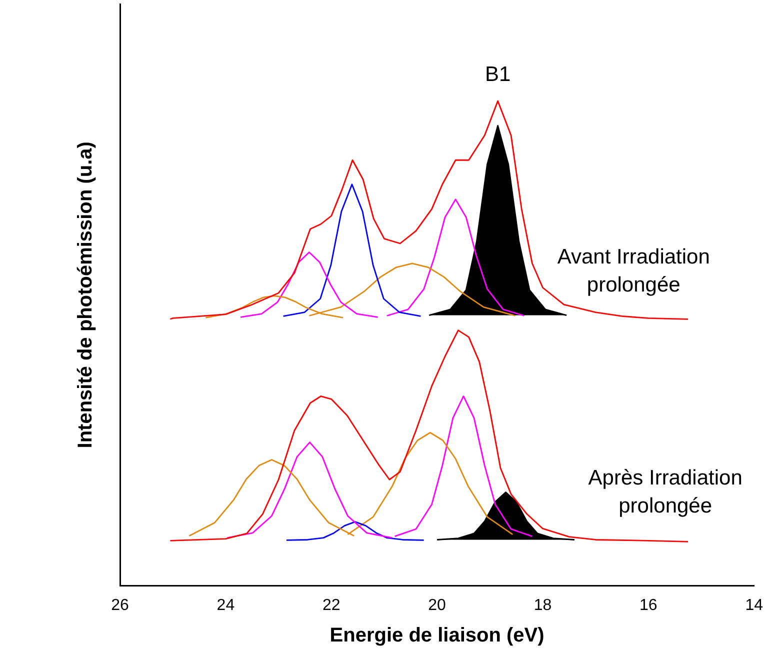  What do you see at coordinates (754, 605) in the screenshot?
I see `x-tick-label: 14` at bounding box center [754, 605].